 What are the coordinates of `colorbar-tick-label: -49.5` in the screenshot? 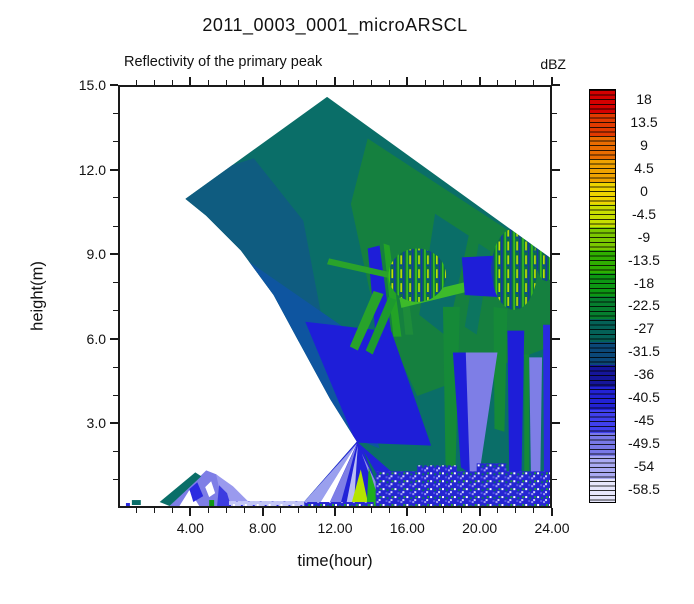 It's located at (644, 442).